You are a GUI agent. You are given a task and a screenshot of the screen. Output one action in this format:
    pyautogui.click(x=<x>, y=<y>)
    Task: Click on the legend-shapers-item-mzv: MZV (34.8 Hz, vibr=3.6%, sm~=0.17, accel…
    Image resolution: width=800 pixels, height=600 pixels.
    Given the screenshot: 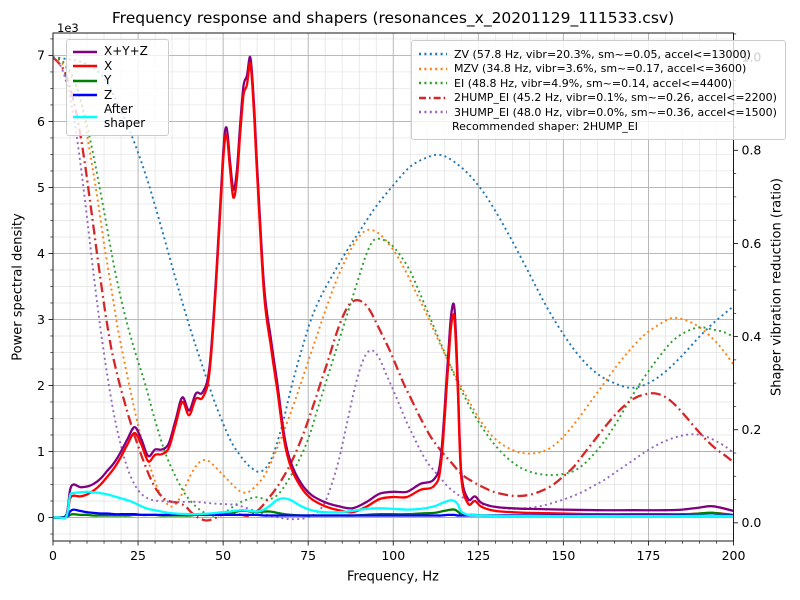 What is the action you would take?
    pyautogui.click(x=597, y=68)
    